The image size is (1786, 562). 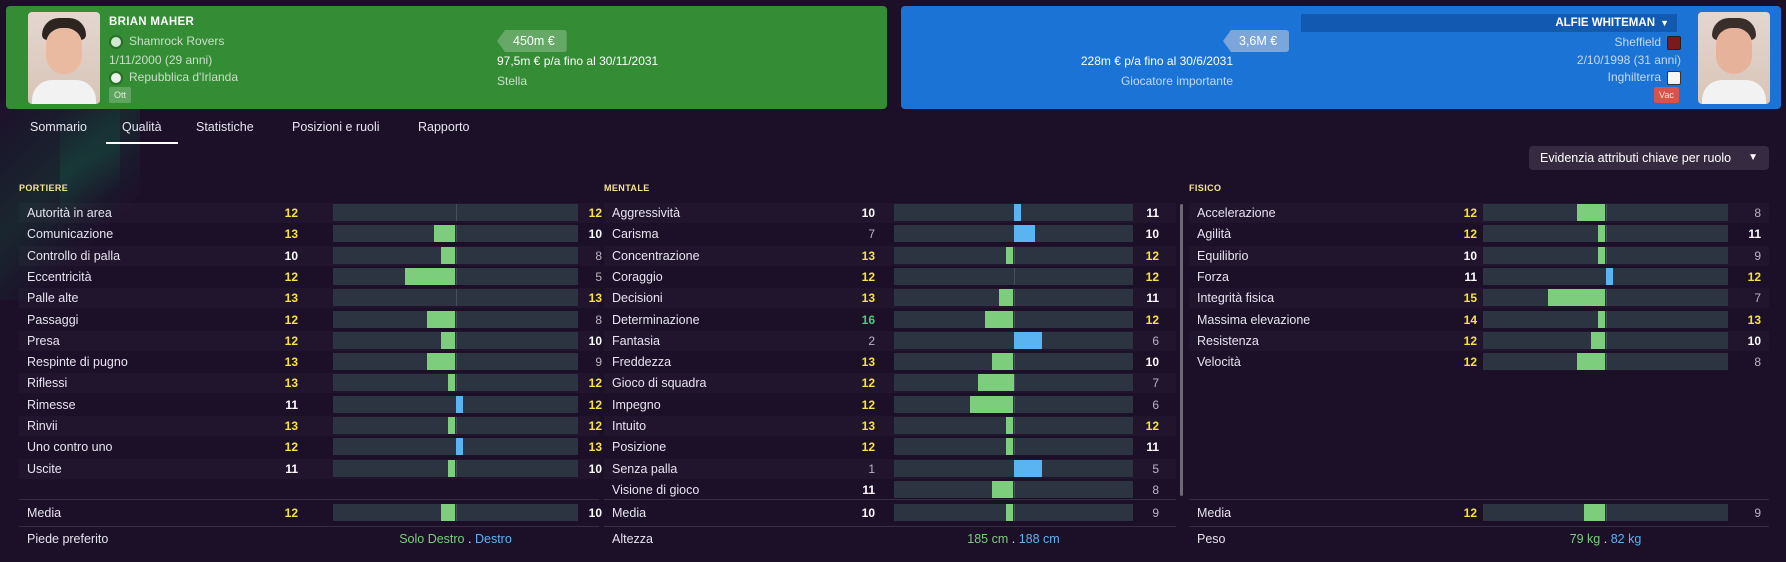 I want to click on footer-label: Peso, so click(x=1211, y=539).